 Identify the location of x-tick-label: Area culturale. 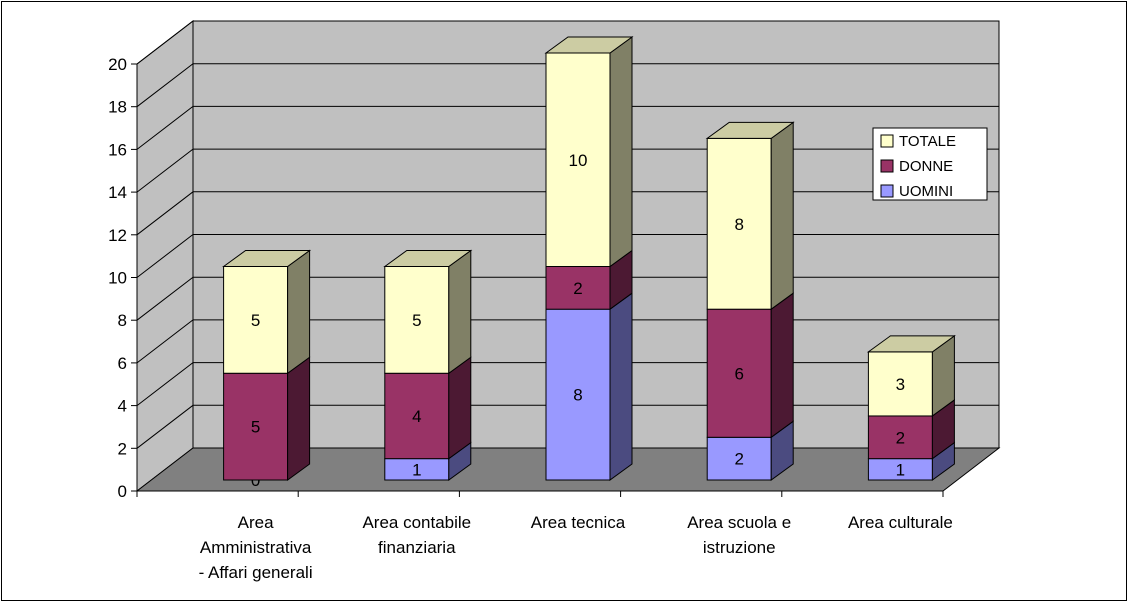
(900, 522).